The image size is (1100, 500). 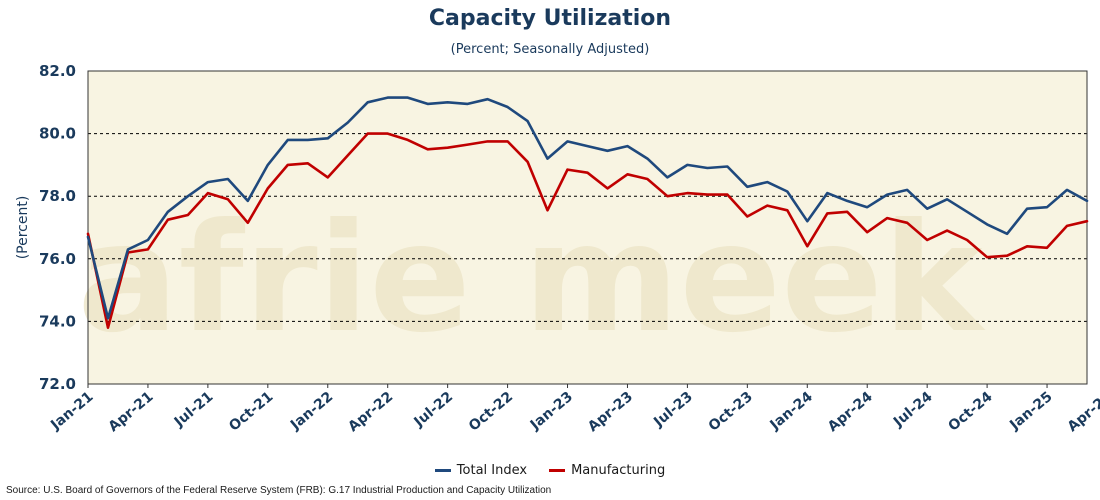 I want to click on legend-label-manufacturing: Manufacturing, so click(x=618, y=470).